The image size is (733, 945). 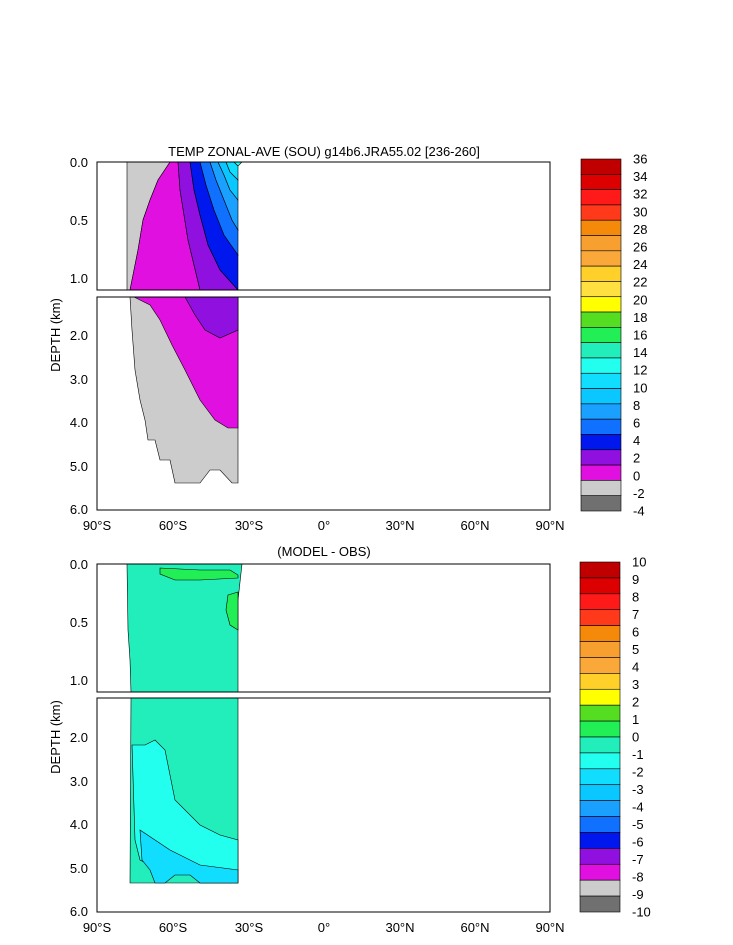 What do you see at coordinates (79, 335) in the screenshot?
I see `panel1-ytick-2.0: 2.0` at bounding box center [79, 335].